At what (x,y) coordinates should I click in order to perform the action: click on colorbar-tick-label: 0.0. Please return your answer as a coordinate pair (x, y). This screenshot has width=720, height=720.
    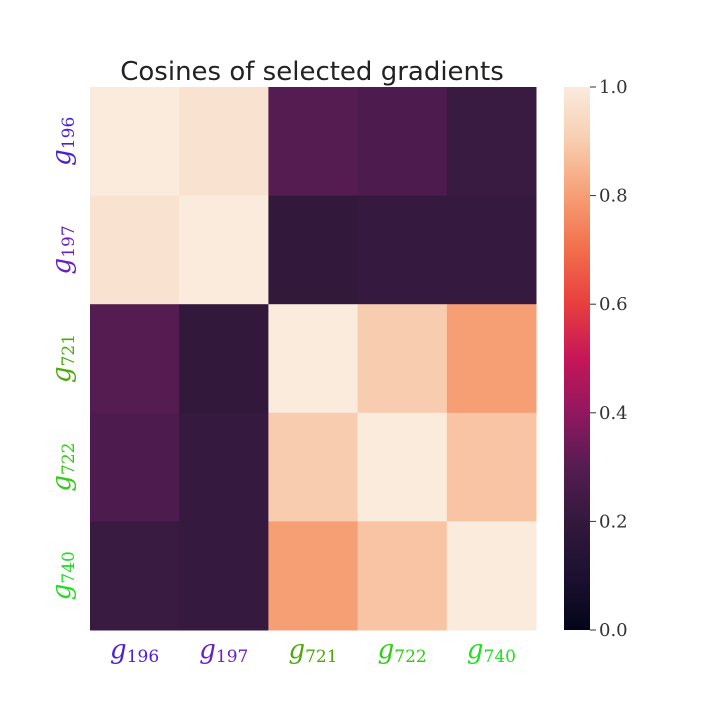
    Looking at the image, I should click on (613, 630).